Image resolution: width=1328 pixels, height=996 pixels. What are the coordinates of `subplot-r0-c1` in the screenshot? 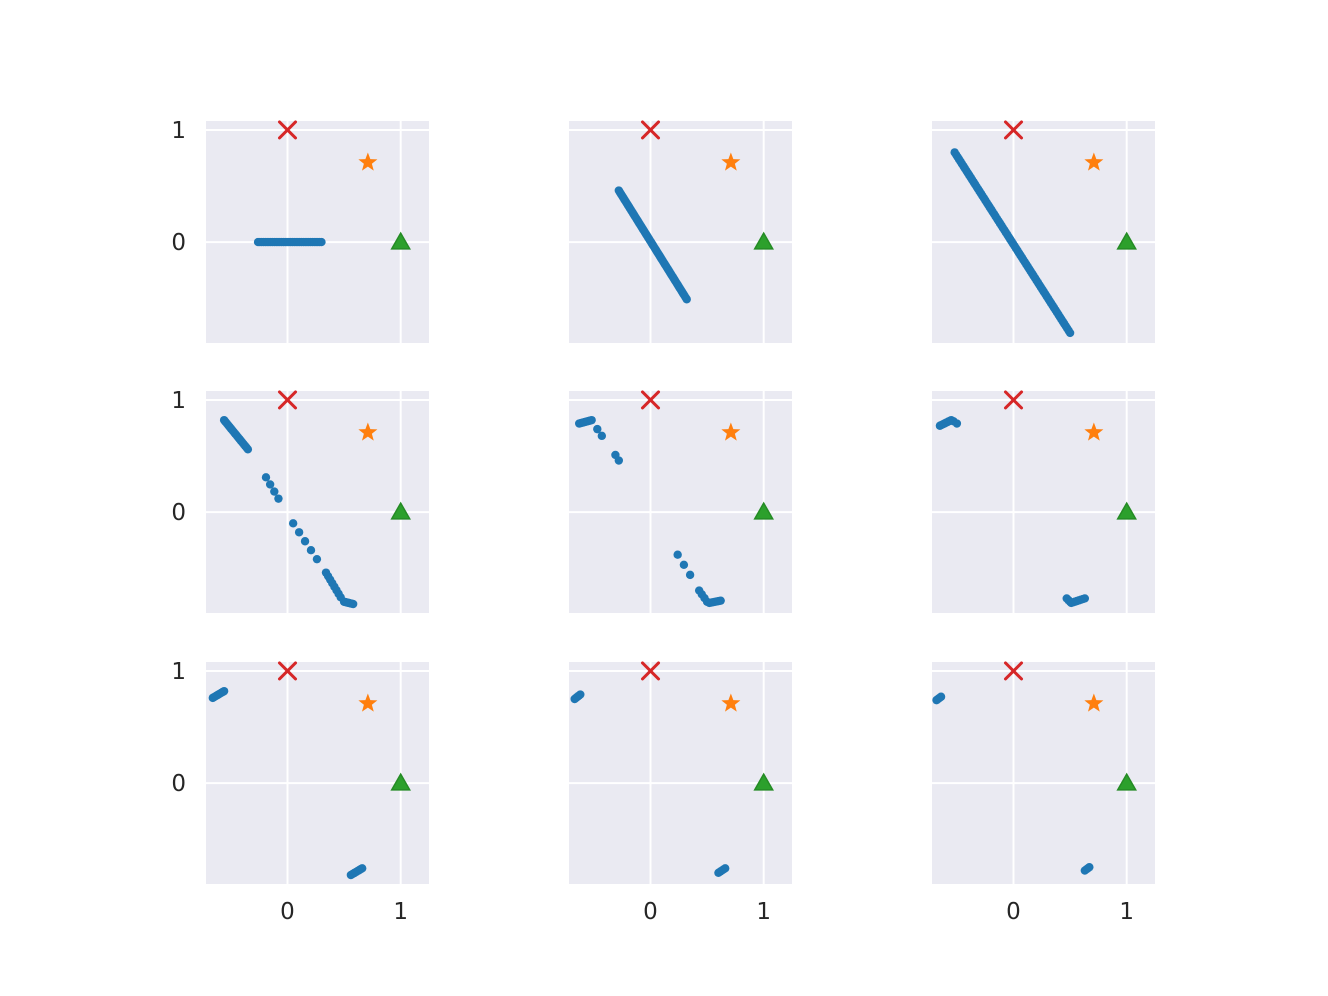 It's located at (680, 231).